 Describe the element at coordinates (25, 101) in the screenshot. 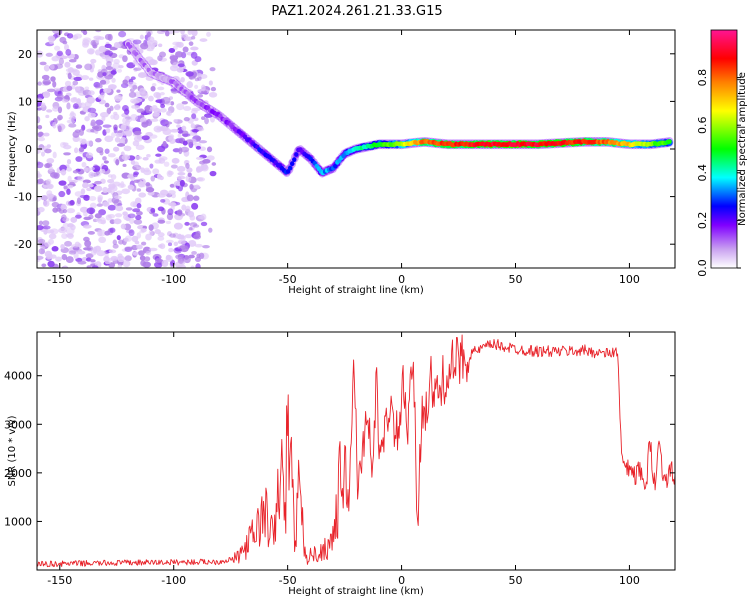

I see `spectrogram-y-tick-label: 10` at that location.